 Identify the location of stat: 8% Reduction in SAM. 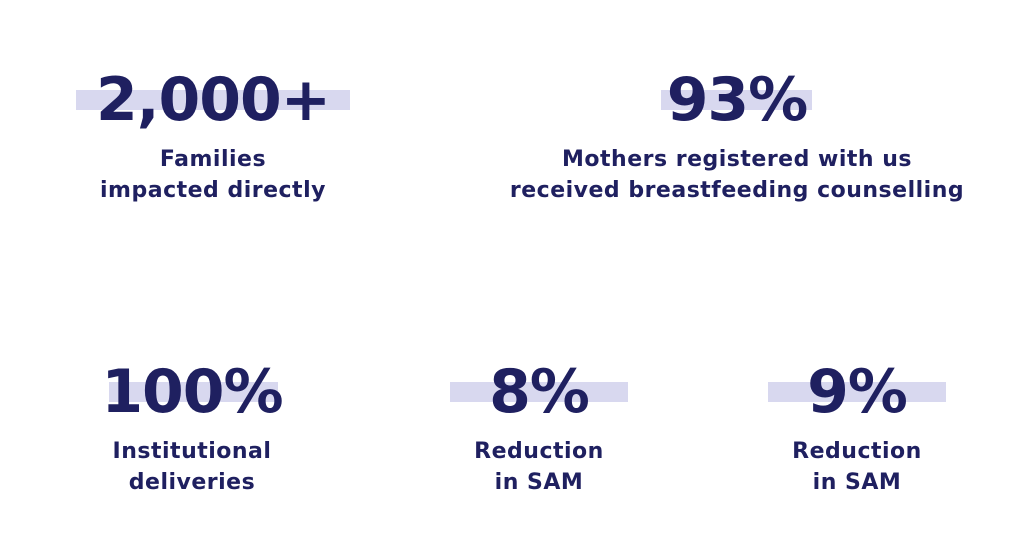
(539, 430).